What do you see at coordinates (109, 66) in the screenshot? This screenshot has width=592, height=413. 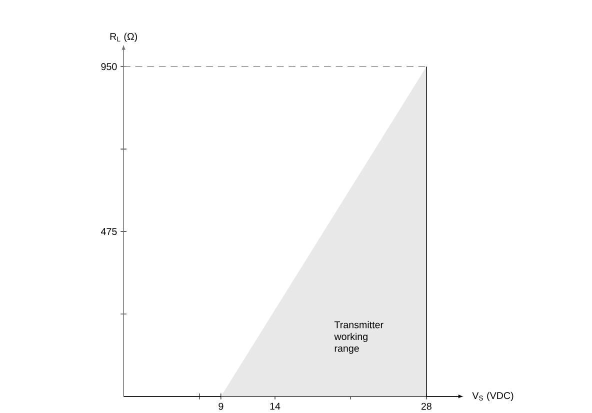 I see `y-tick-label: 950` at bounding box center [109, 66].